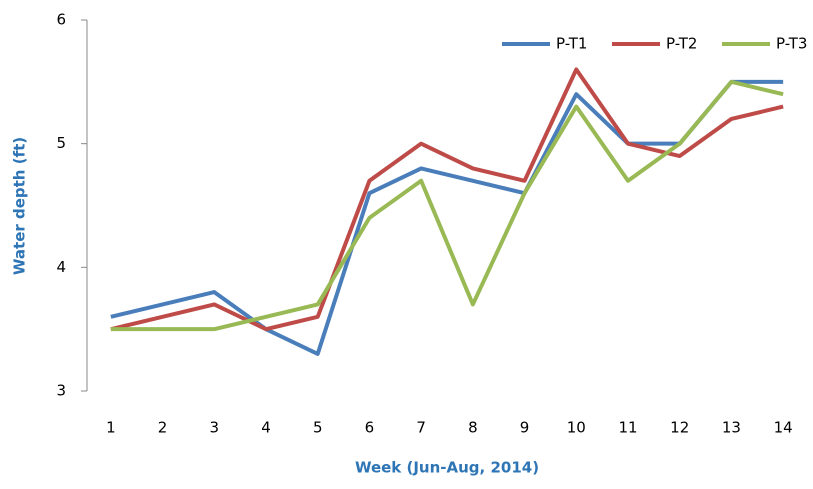  Describe the element at coordinates (318, 428) in the screenshot. I see `x-tick-label: 5` at that location.